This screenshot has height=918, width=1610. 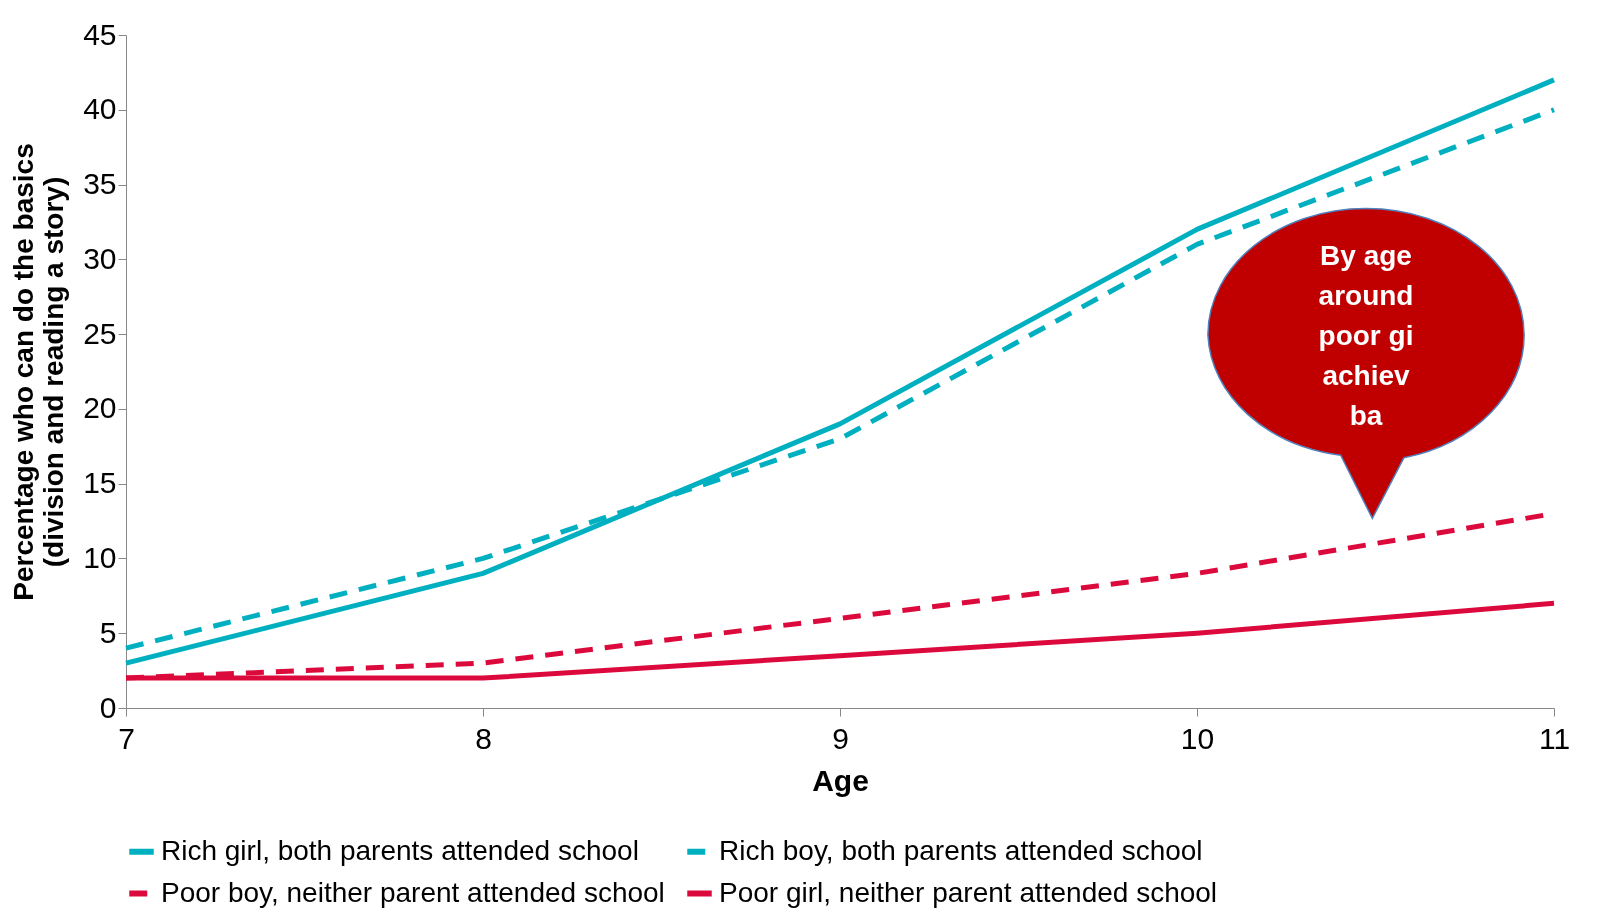 What do you see at coordinates (126, 738) in the screenshot?
I see `x-tick-label: 7` at bounding box center [126, 738].